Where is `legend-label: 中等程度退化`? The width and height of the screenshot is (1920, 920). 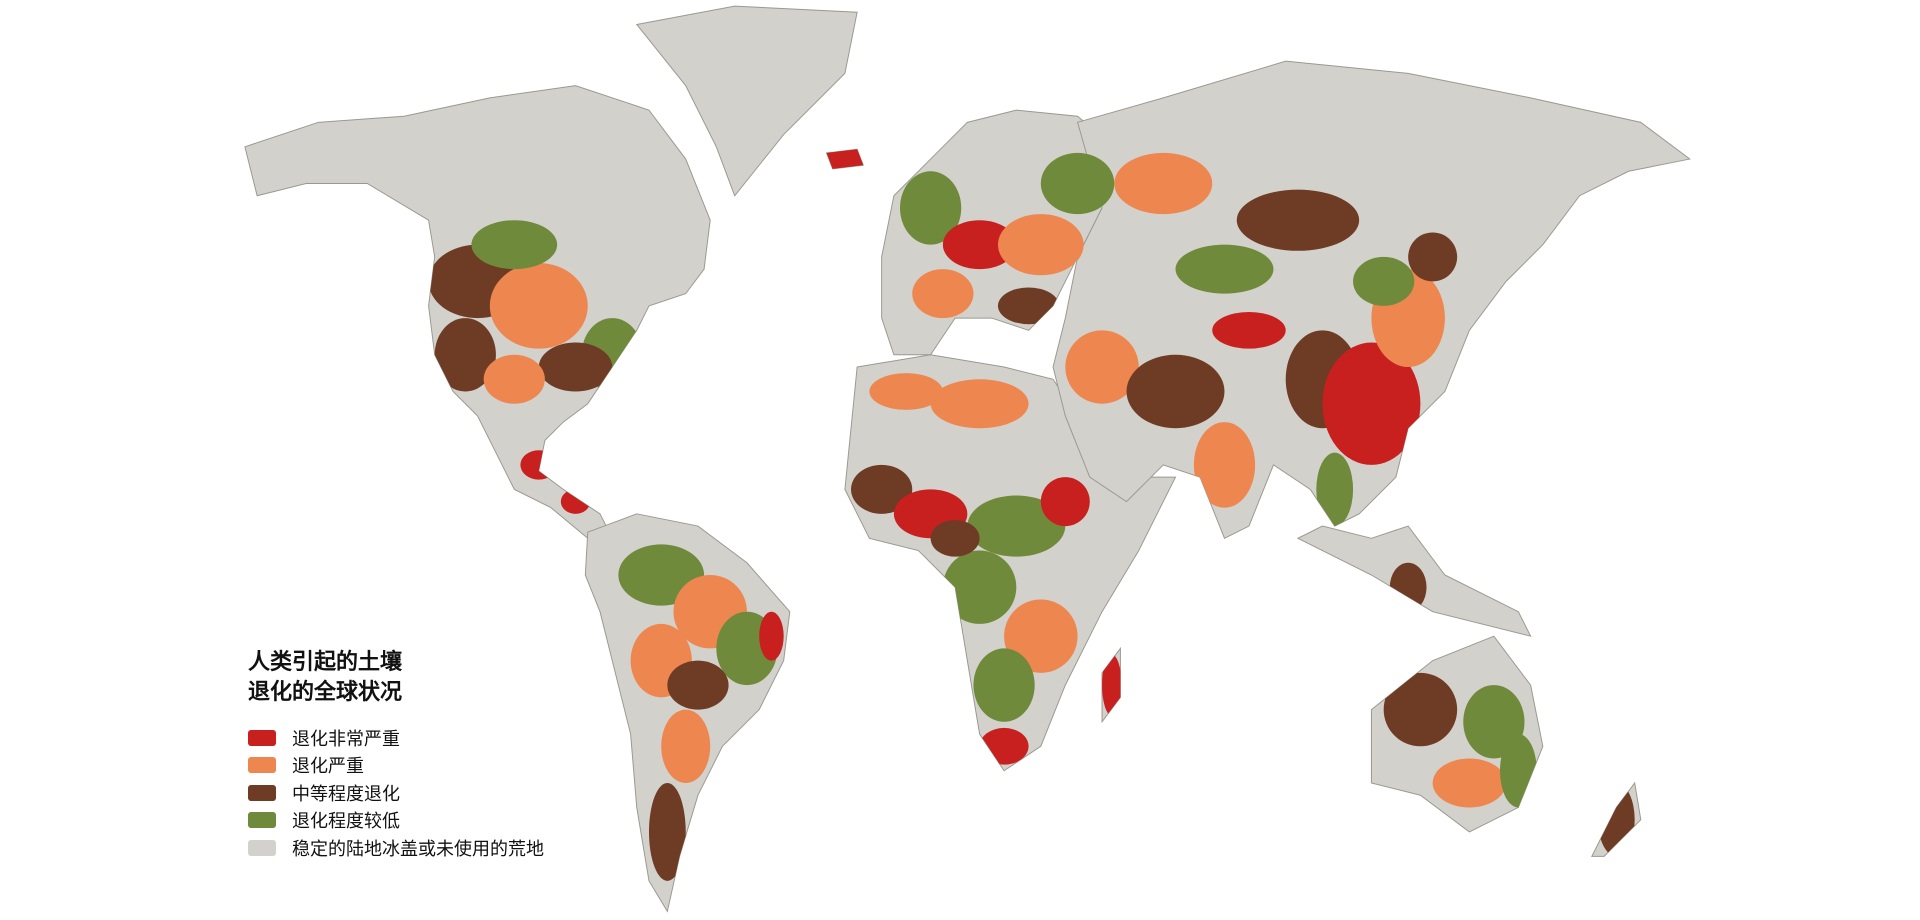
legend-label: 中等程度退化 is located at coordinates (346, 794).